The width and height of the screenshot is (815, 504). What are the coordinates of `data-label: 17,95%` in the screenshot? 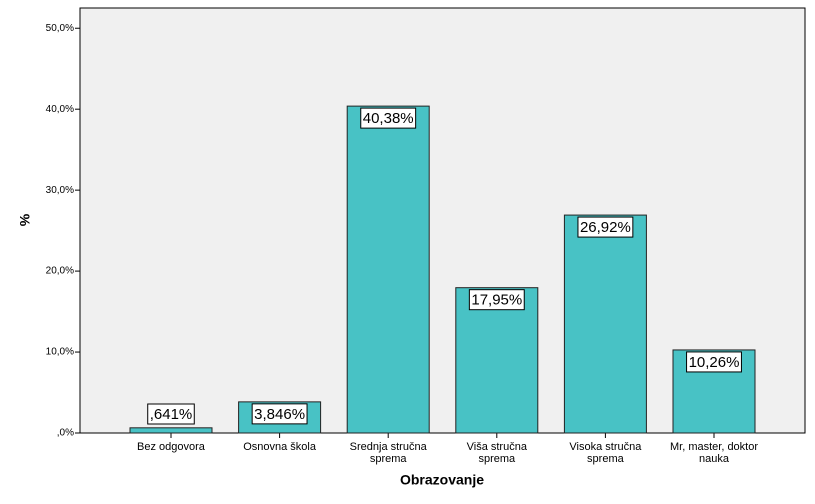 It's located at (496, 300).